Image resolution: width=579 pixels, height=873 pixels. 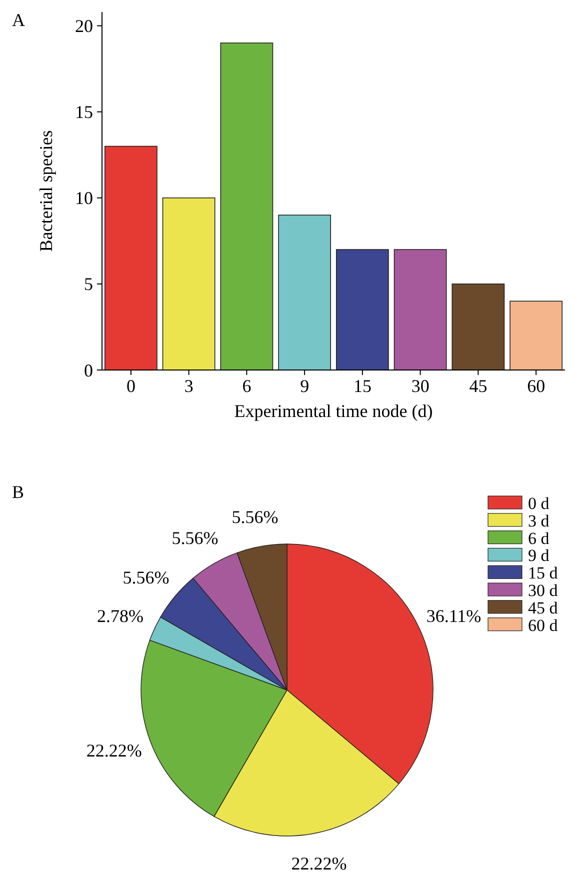 What do you see at coordinates (247, 386) in the screenshot?
I see `x-tick-label: 6` at bounding box center [247, 386].